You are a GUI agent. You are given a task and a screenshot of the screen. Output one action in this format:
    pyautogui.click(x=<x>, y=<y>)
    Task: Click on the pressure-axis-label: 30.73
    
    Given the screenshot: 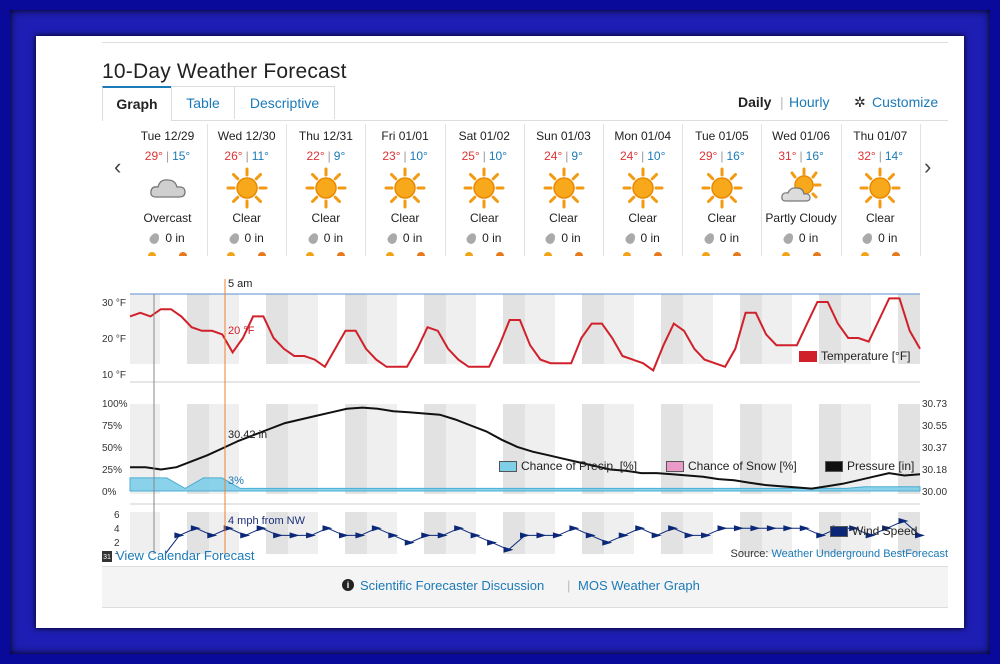 What is the action you would take?
    pyautogui.click(x=934, y=404)
    